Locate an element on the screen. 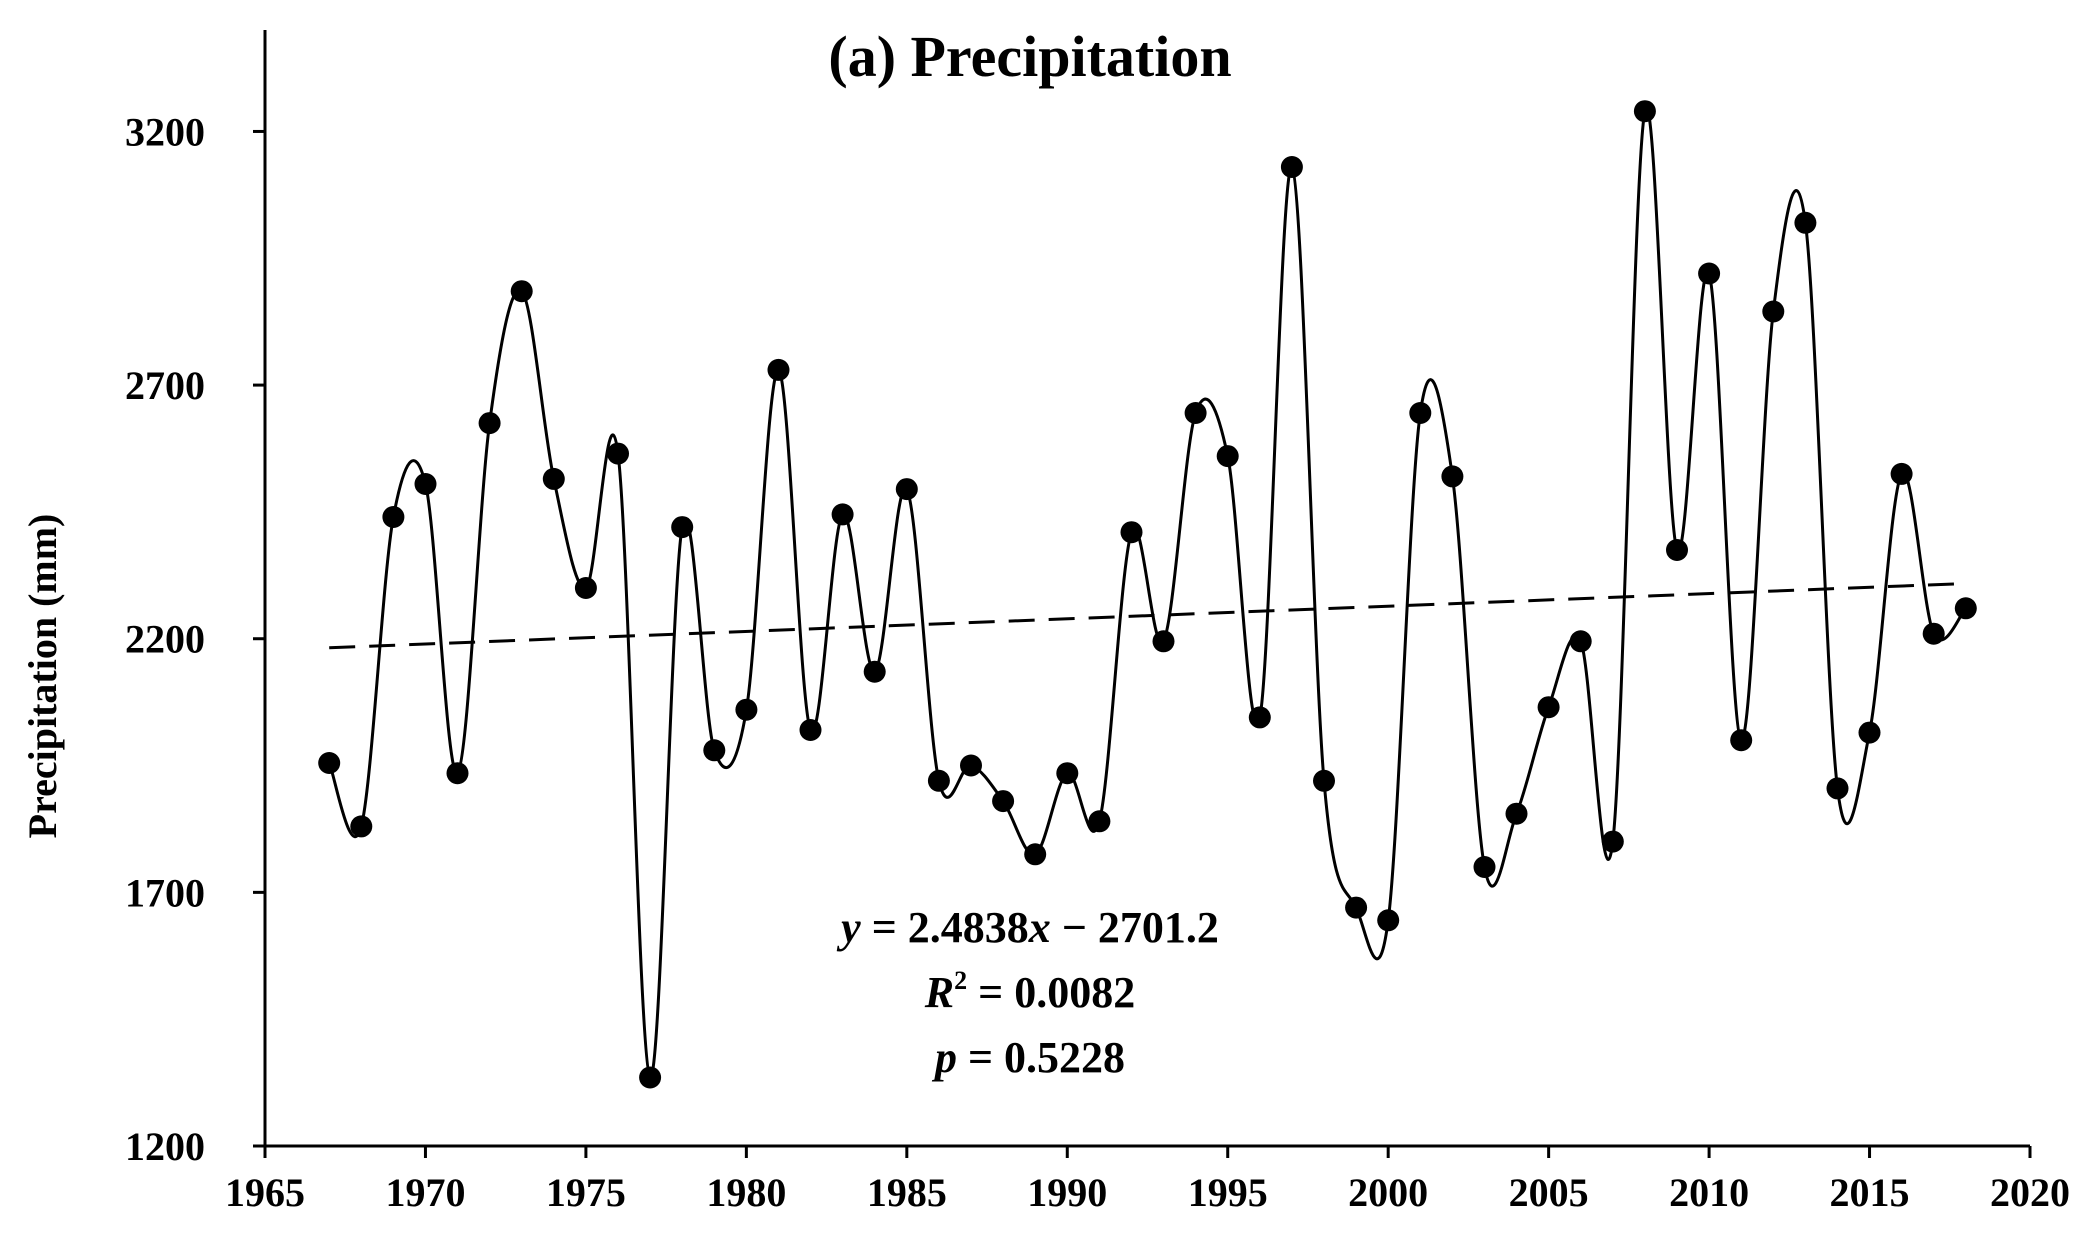 The height and width of the screenshot is (1251, 2100). y-tick-label: 2200 is located at coordinates (165, 639).